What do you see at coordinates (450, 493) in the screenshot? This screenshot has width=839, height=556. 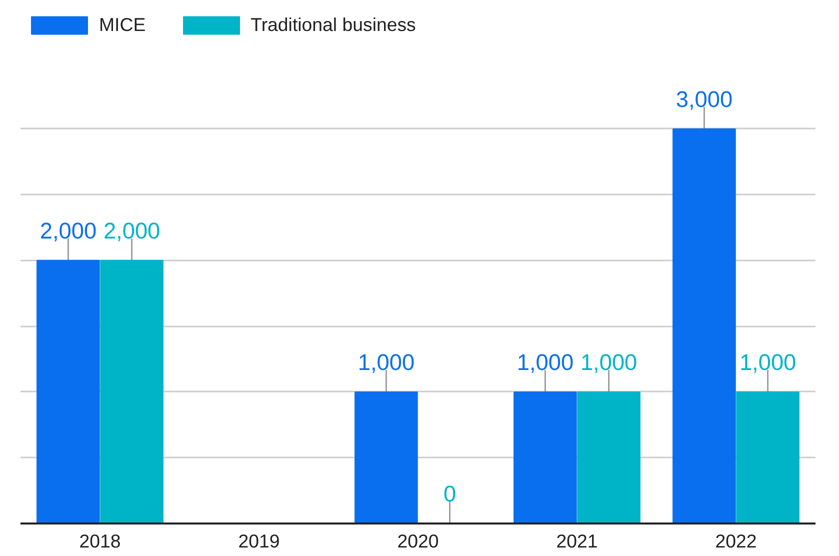 I see `data-label: 0` at bounding box center [450, 493].